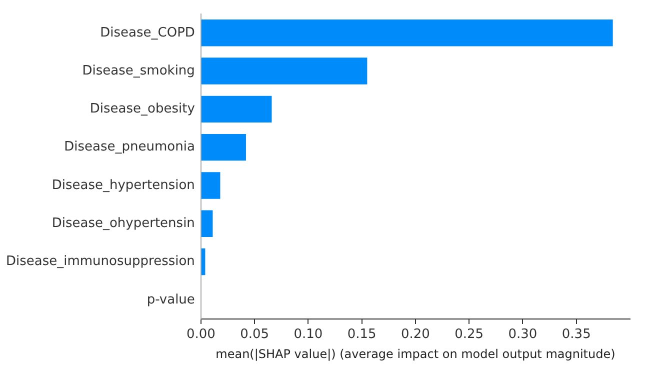 Image resolution: width=655 pixels, height=368 pixels. I want to click on y-tick-label: Disease_immunosuppression, so click(100, 262).